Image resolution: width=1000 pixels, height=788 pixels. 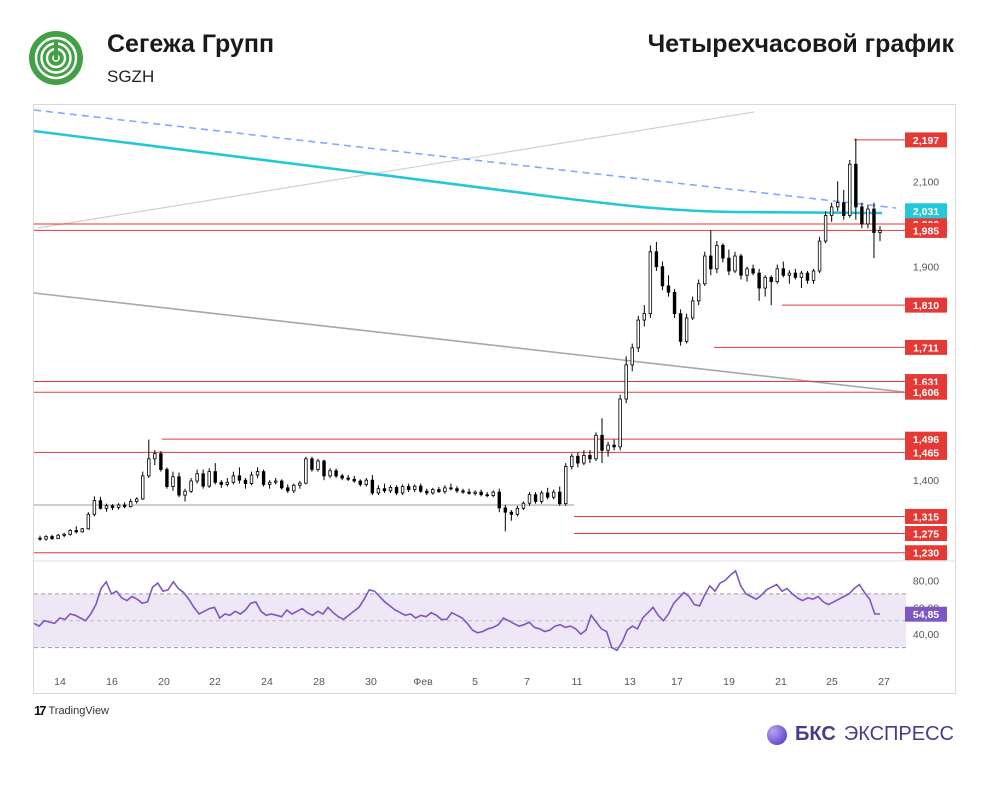 I want to click on price-level-label: 1,315, so click(x=926, y=517).